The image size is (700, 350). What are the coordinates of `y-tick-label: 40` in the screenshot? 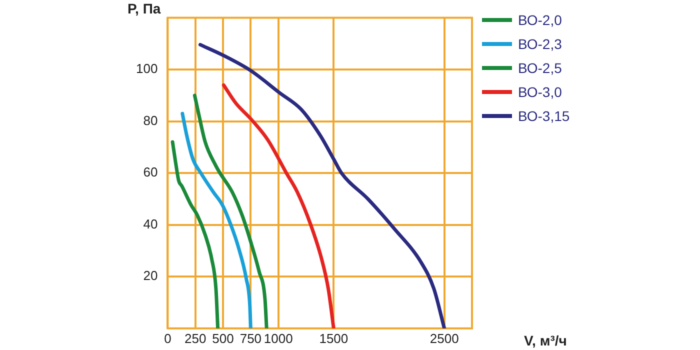 It's located at (150, 224).